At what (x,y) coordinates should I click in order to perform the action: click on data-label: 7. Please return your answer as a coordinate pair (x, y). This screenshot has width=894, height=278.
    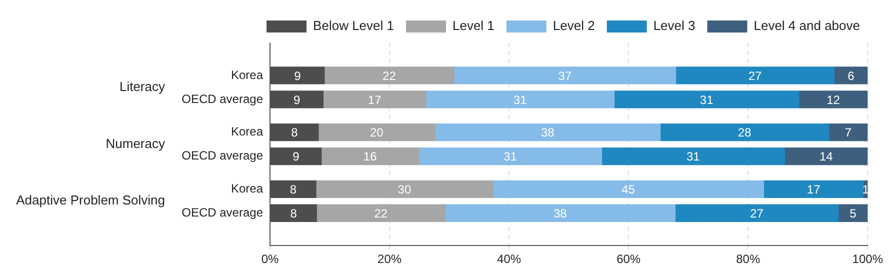
    Looking at the image, I should click on (848, 133).